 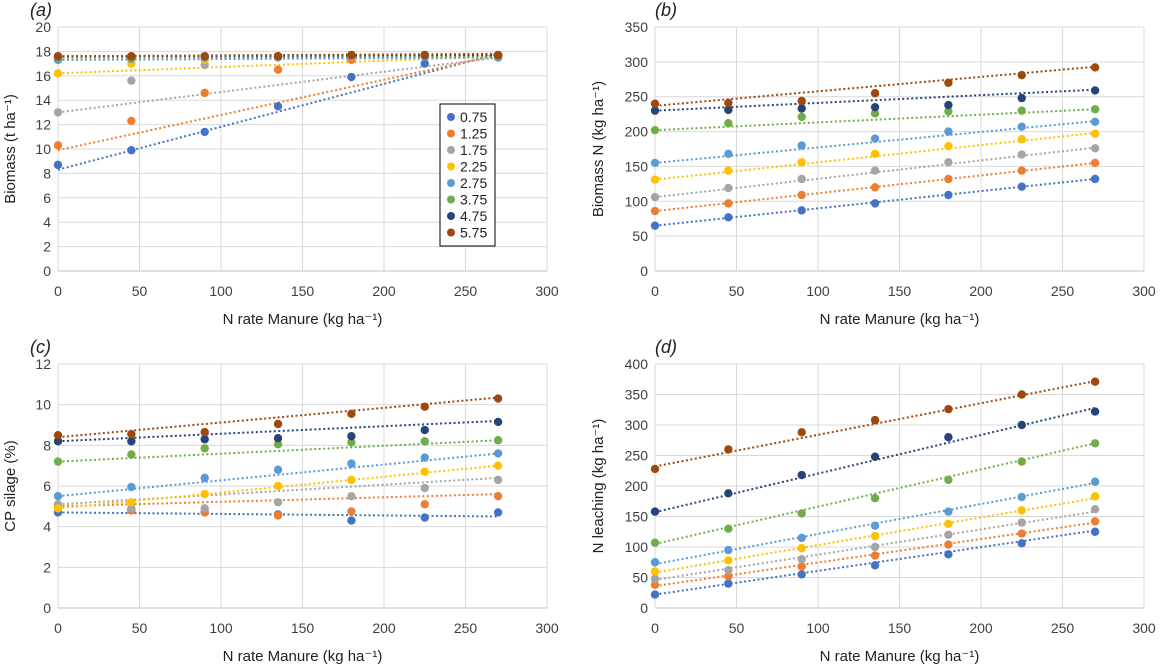 I want to click on y-tick-label: 20, so click(x=43, y=27).